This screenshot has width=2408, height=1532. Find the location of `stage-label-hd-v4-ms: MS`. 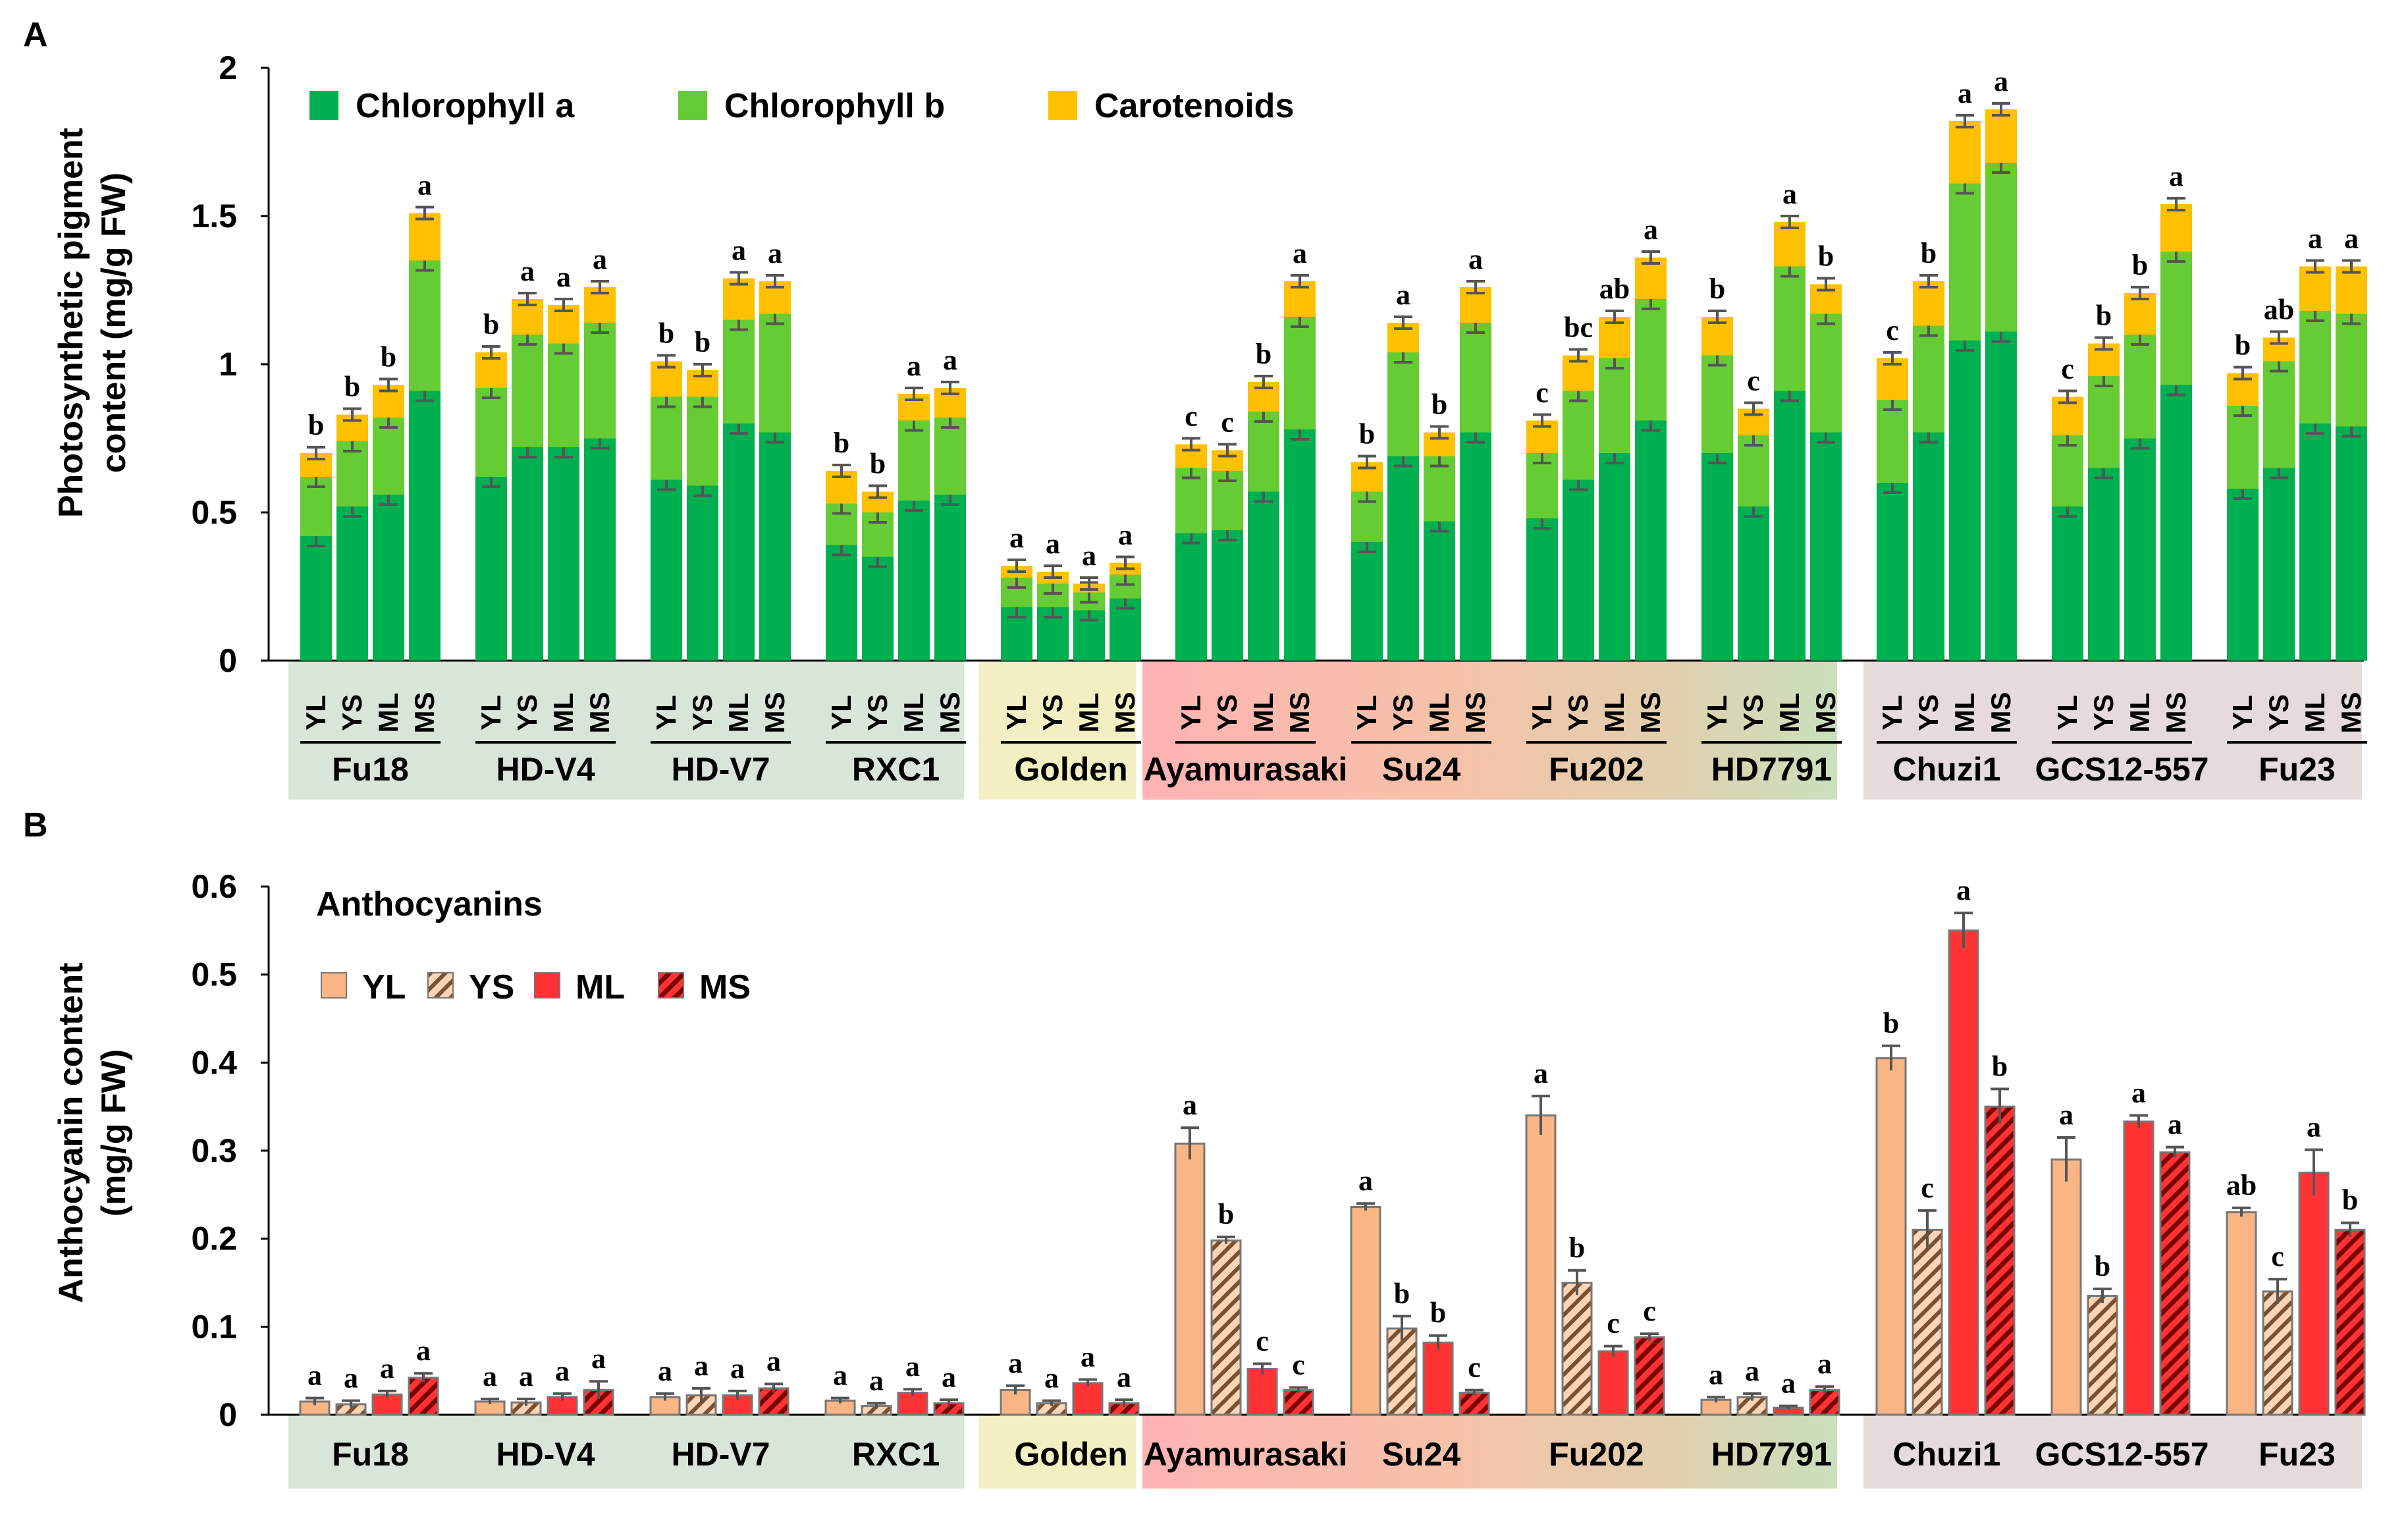

stage-label-hd-v4-ms: MS is located at coordinates (599, 713).